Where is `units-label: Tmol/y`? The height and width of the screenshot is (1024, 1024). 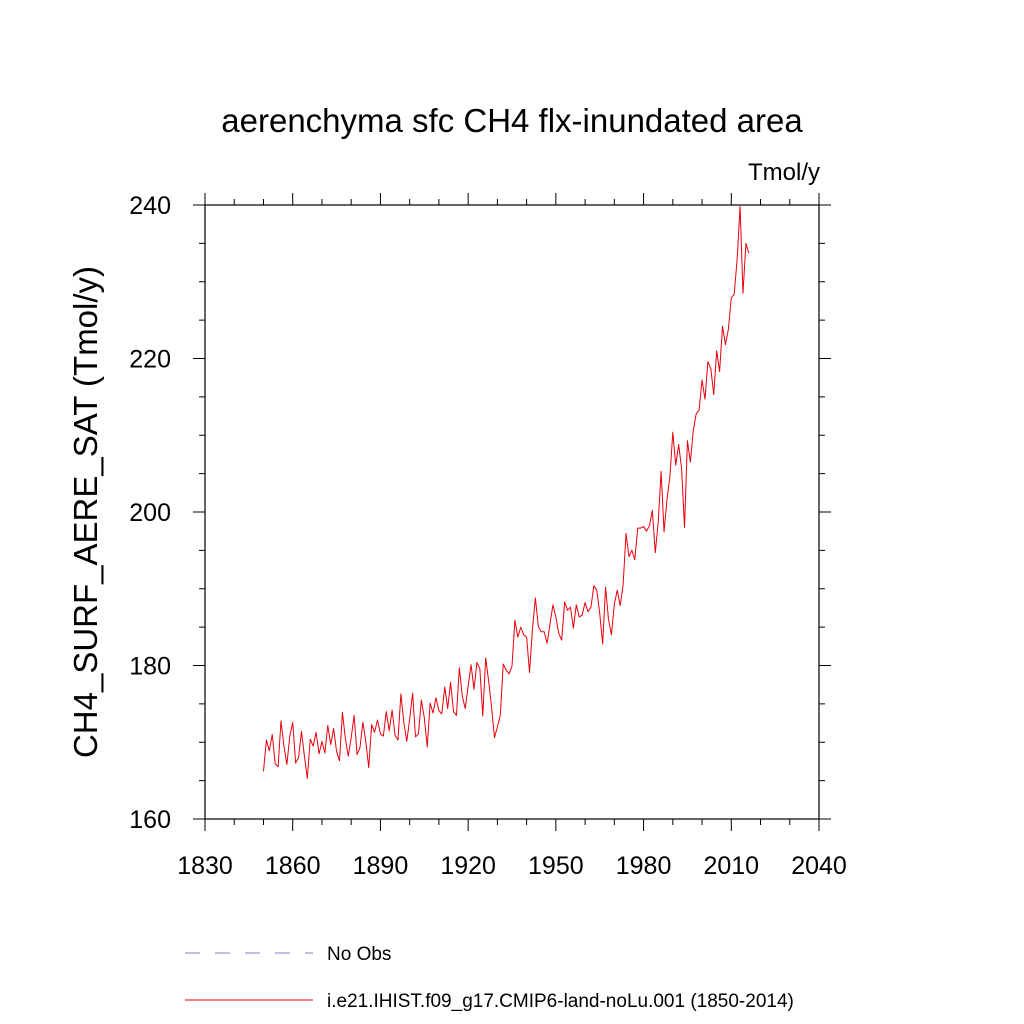 units-label: Tmol/y is located at coordinates (784, 172).